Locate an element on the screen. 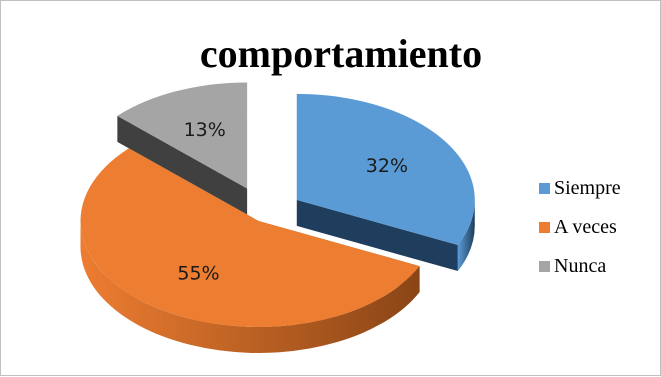 The image size is (661, 377). legend: Siempre A veces Nunca is located at coordinates (580, 235).